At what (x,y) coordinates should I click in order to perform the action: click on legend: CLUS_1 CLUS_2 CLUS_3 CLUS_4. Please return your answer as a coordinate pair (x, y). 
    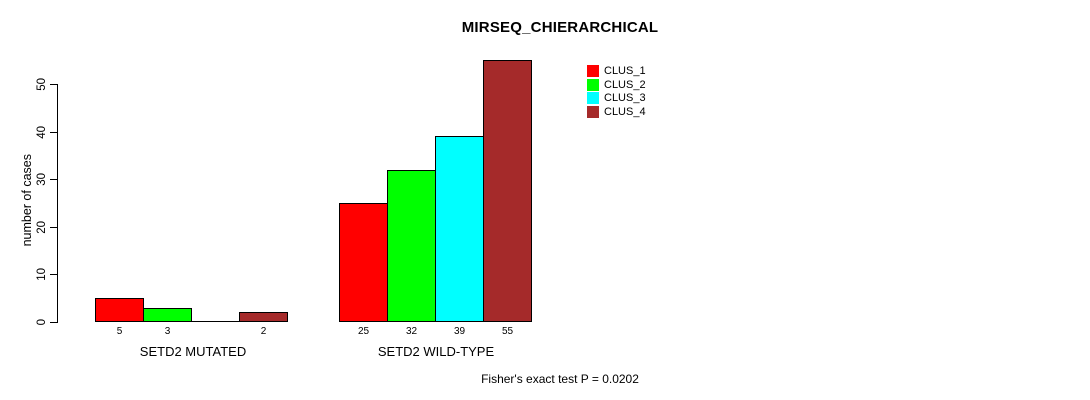
    Looking at the image, I should click on (616, 91).